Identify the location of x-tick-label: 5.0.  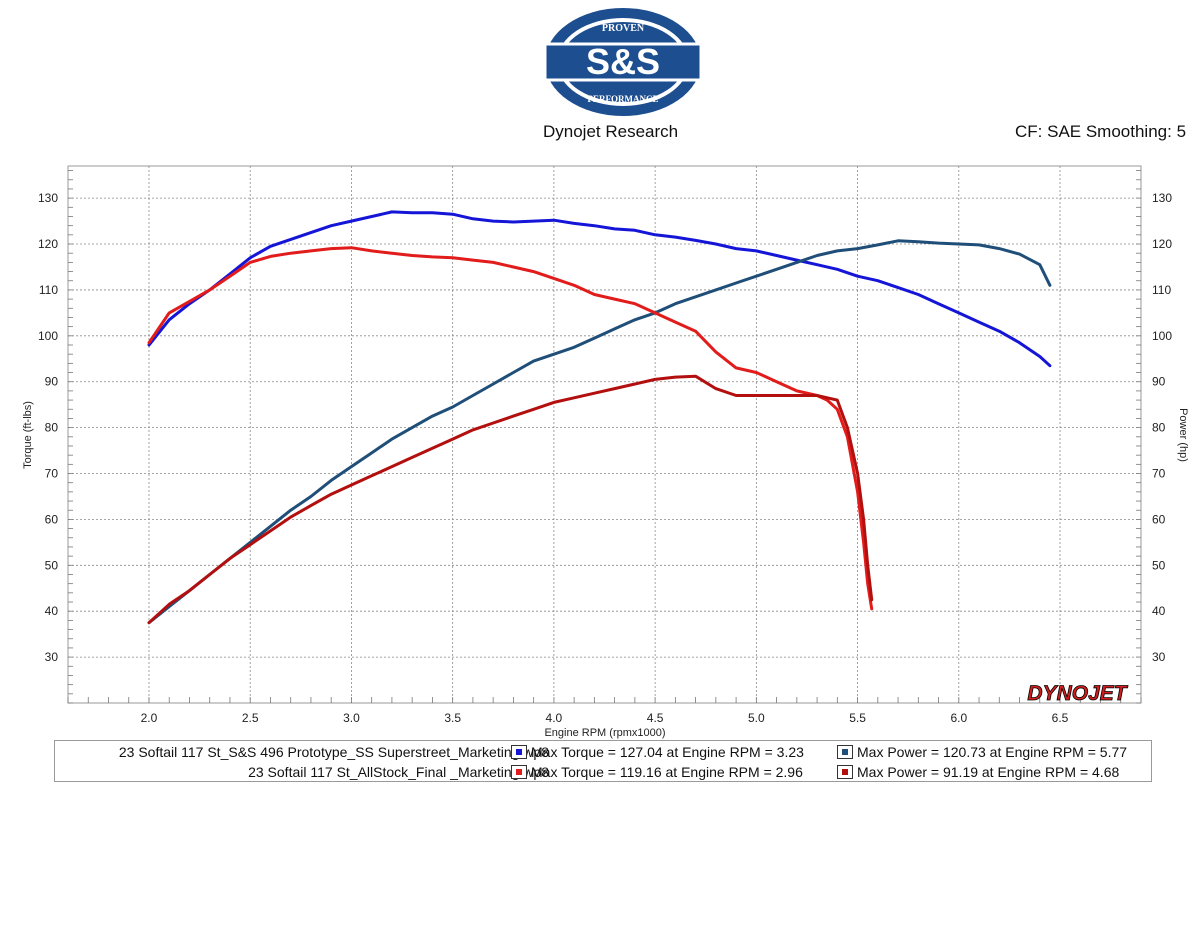
(756, 718).